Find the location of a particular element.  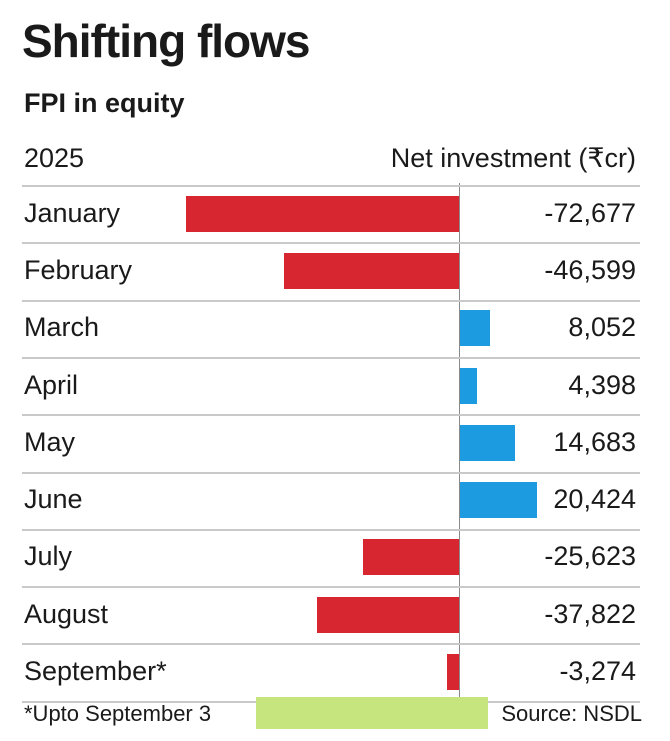

highlight-strip is located at coordinates (372, 713).